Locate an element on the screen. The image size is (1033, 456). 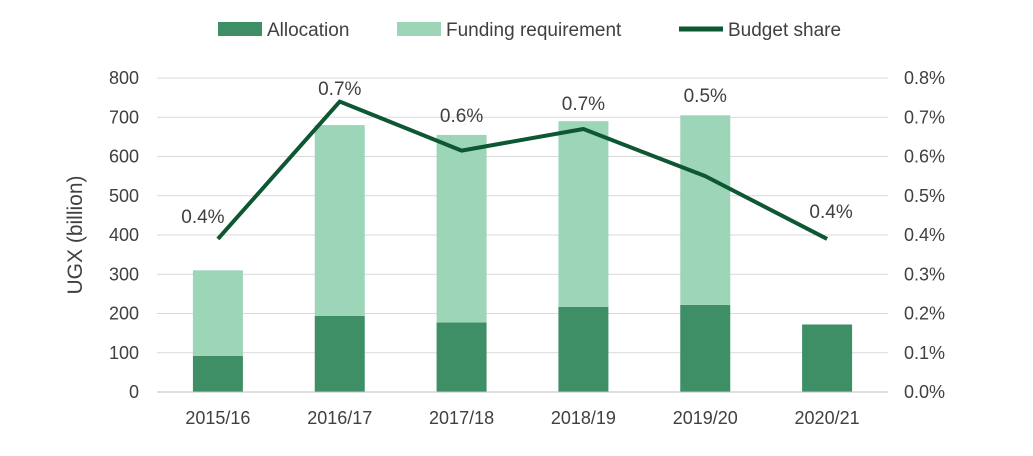
y-tick-label: 0 is located at coordinates (134, 392).